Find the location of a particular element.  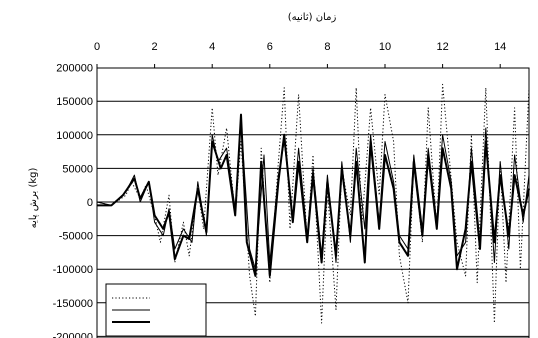

x-tick-label-1: 2 is located at coordinates (155, 47).